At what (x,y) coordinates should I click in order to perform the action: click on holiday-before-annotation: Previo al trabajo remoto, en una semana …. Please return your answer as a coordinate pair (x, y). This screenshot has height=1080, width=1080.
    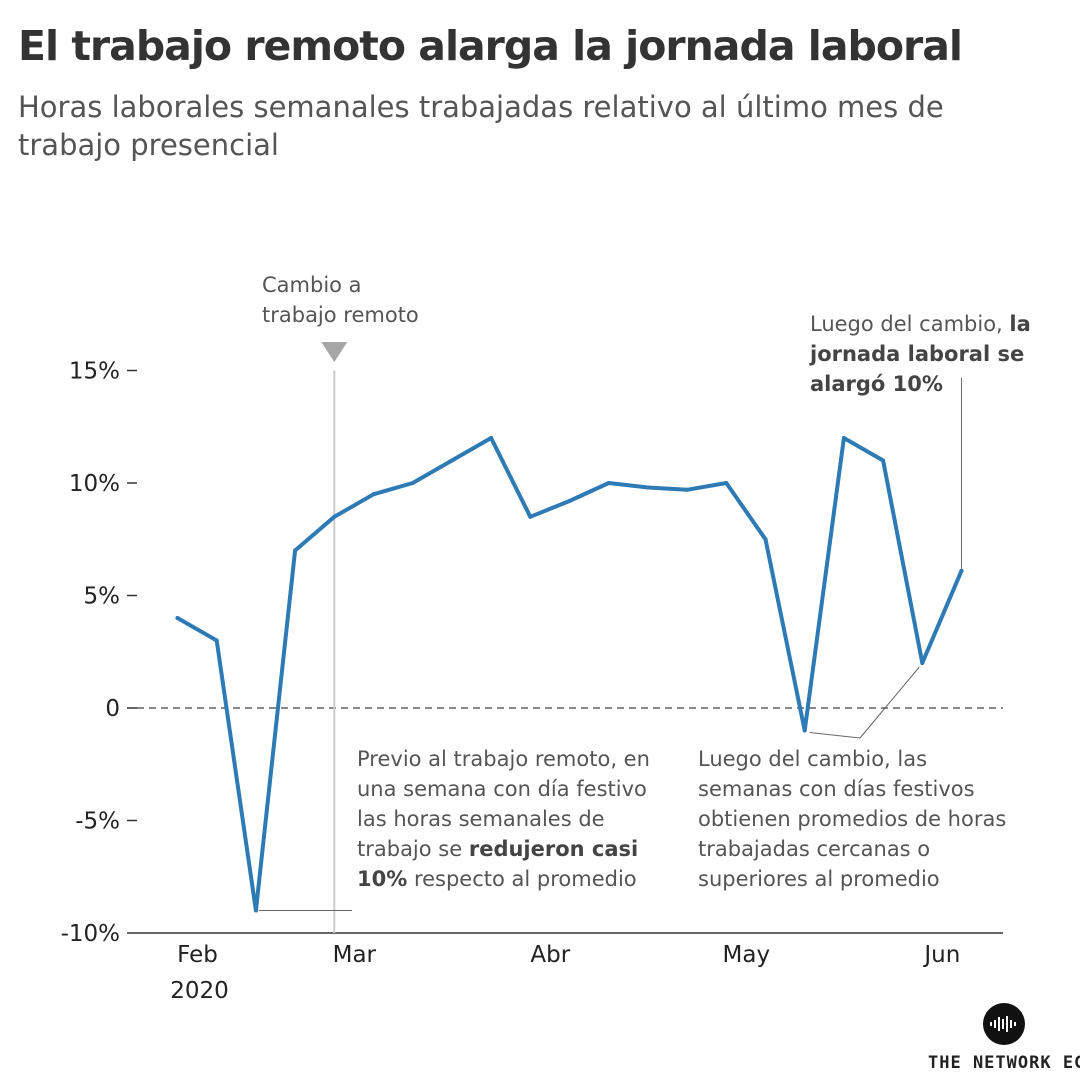
    Looking at the image, I should click on (509, 819).